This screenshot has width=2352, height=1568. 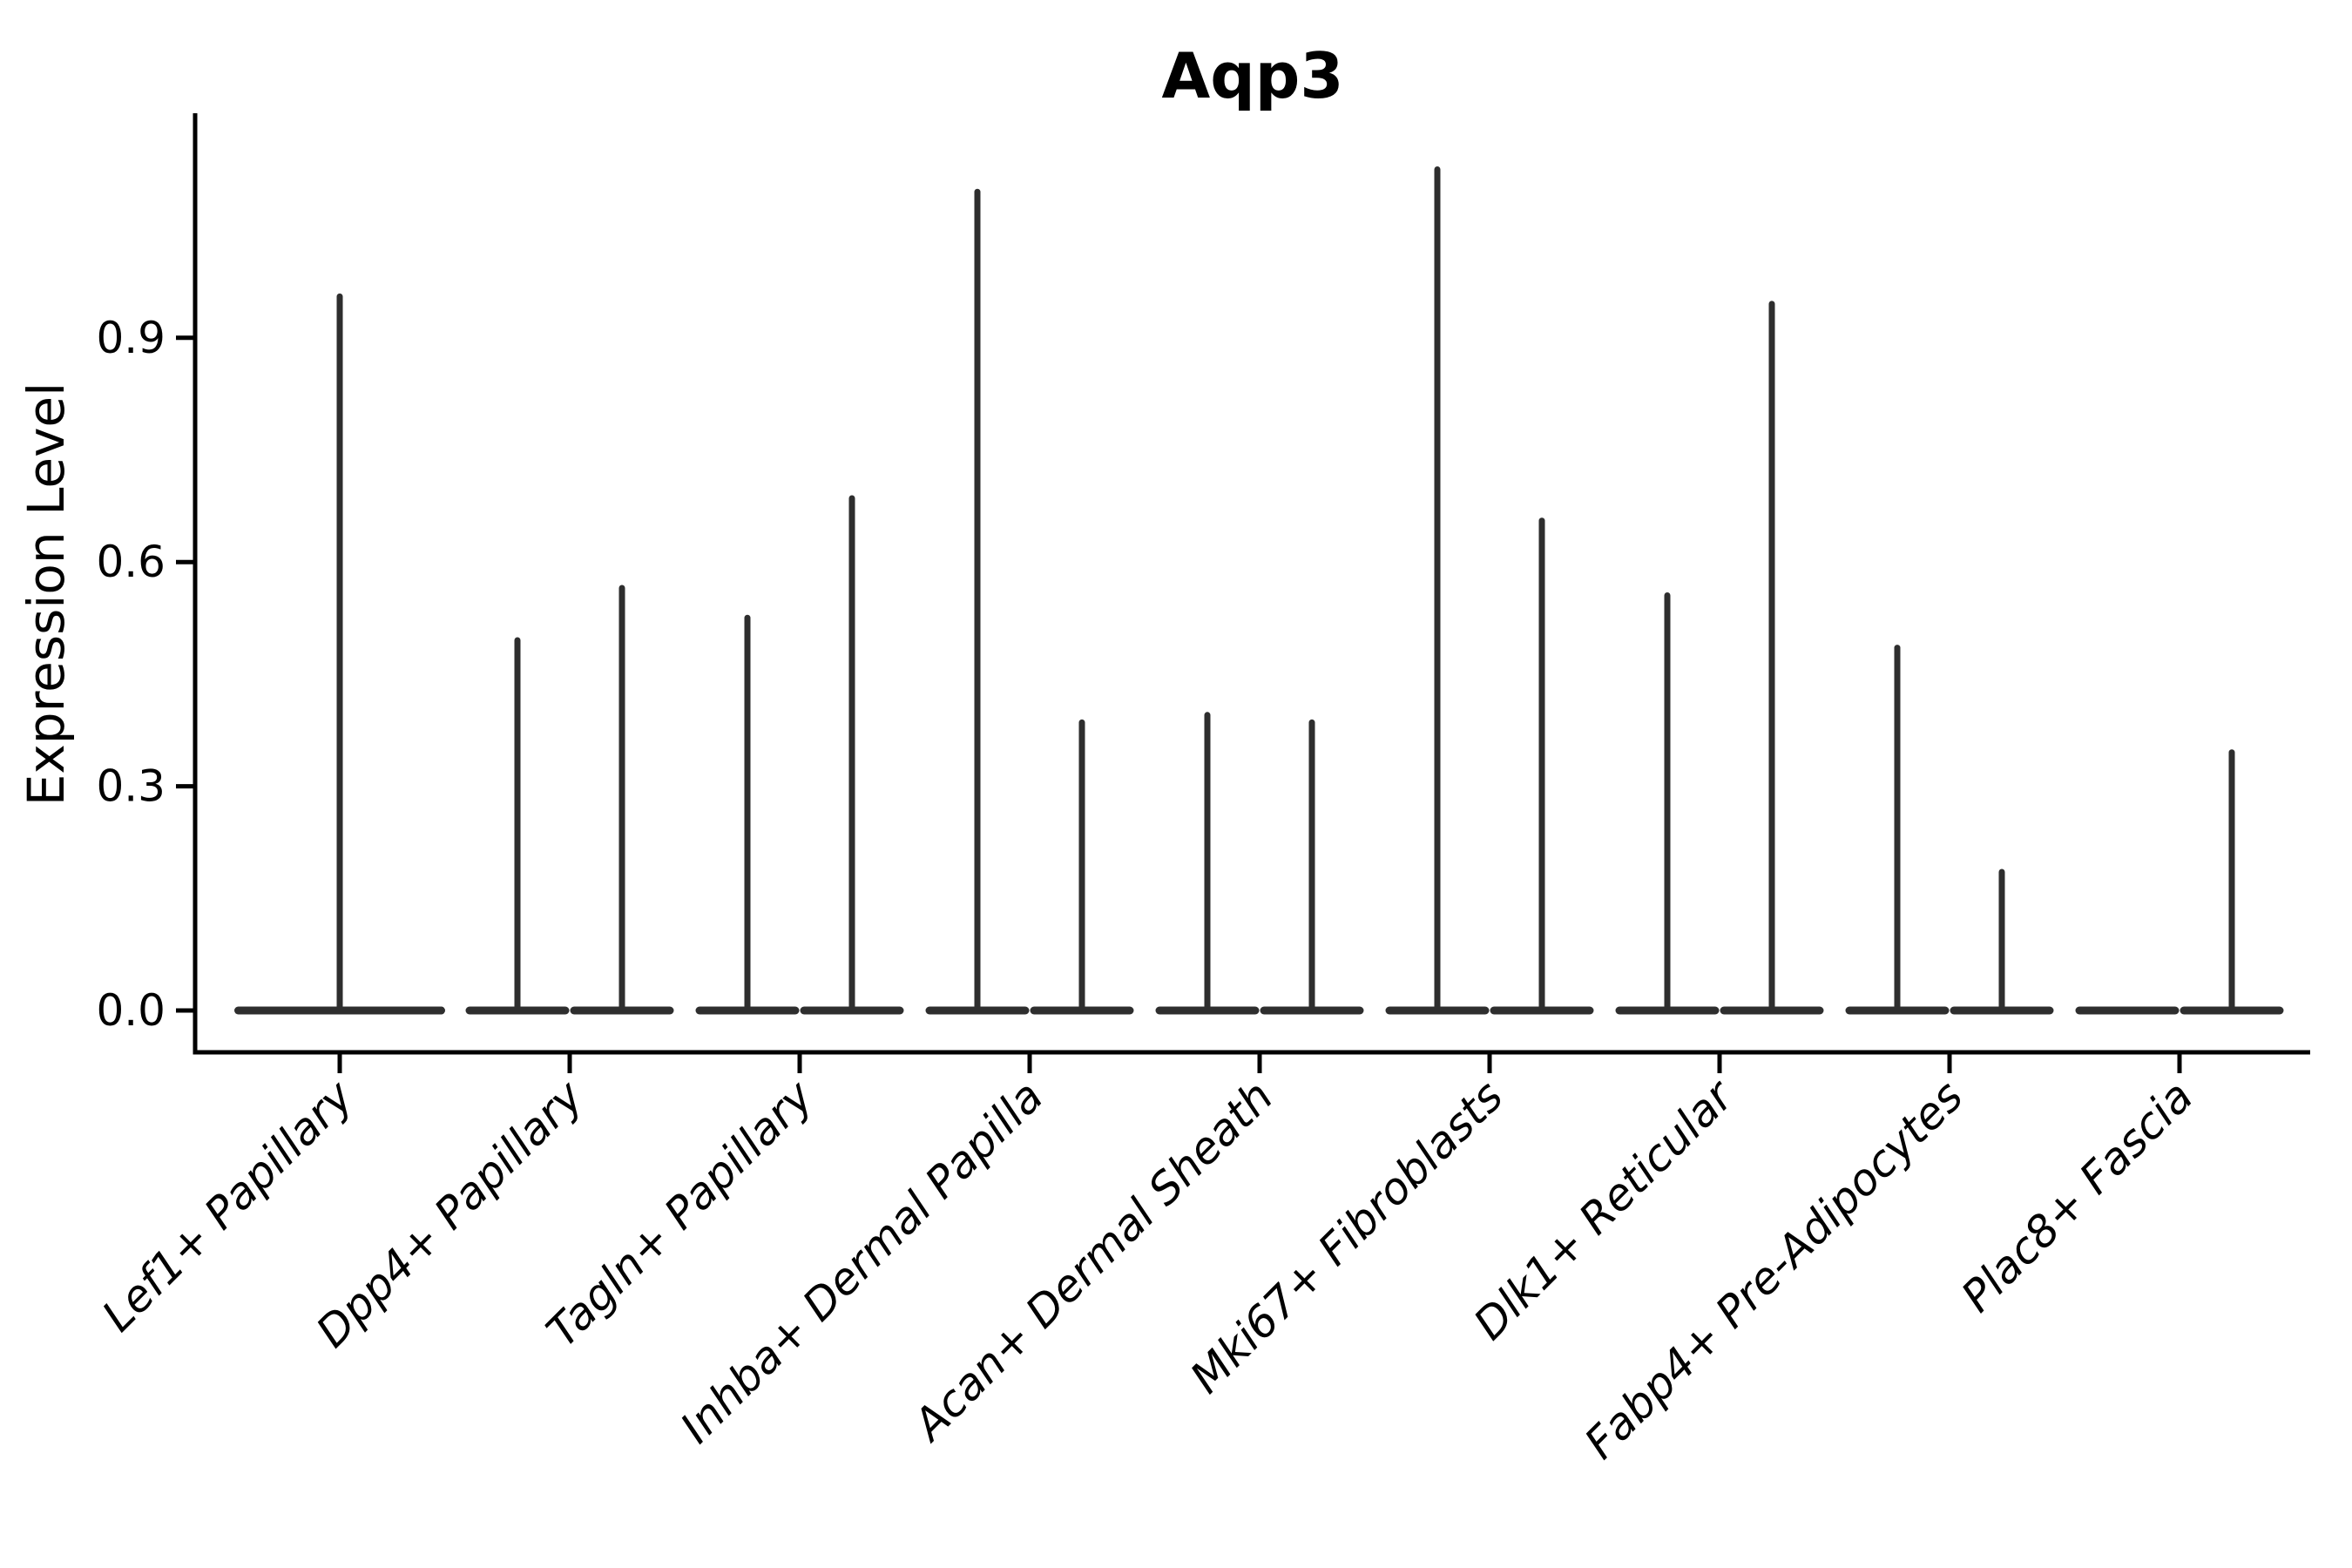 What do you see at coordinates (2127, 1011) in the screenshot?
I see `violin-base` at bounding box center [2127, 1011].